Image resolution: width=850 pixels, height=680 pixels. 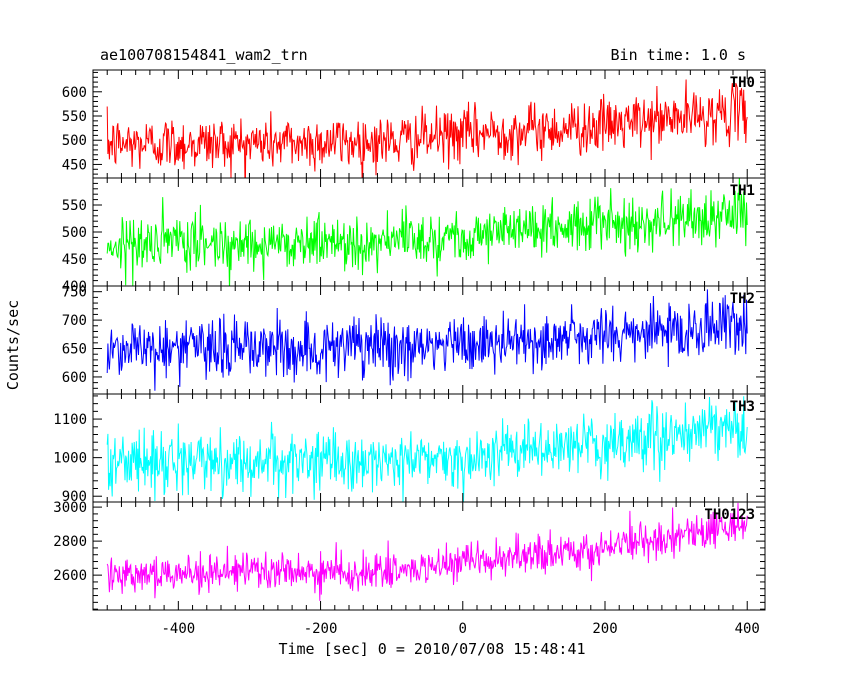 I want to click on observation-id-title: ae100708154841_wam2_trn, so click(x=204, y=55).